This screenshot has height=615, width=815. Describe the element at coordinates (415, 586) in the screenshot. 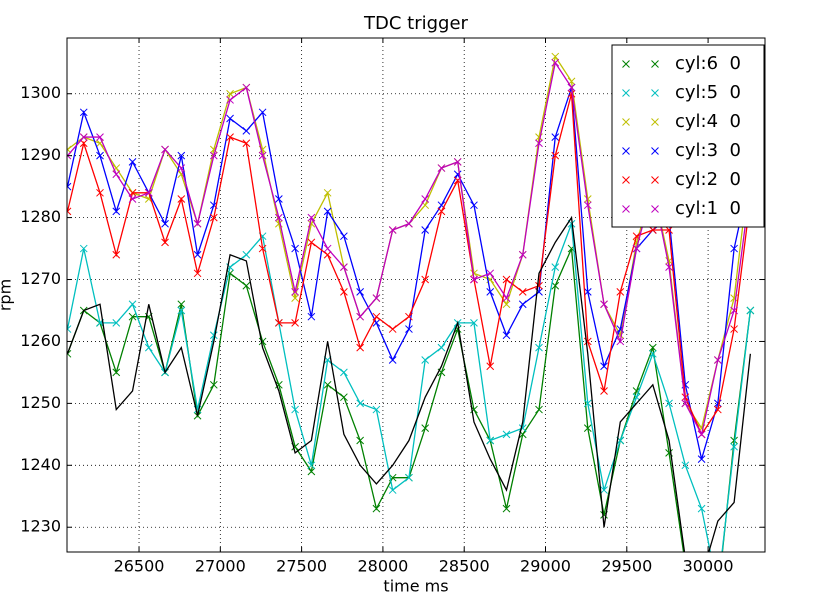

I see `x-axis-label: time ms` at that location.